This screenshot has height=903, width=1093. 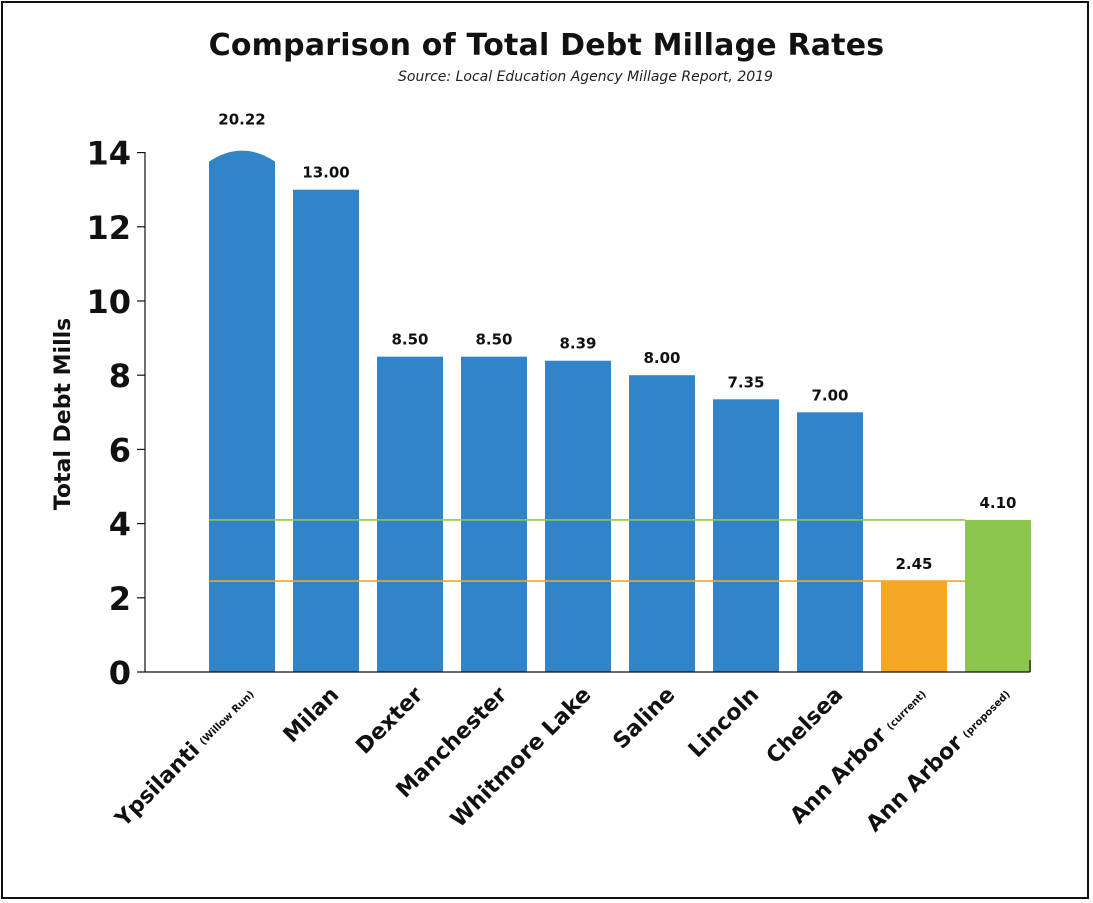 I want to click on category-label-7: Chelsea, so click(x=805, y=726).